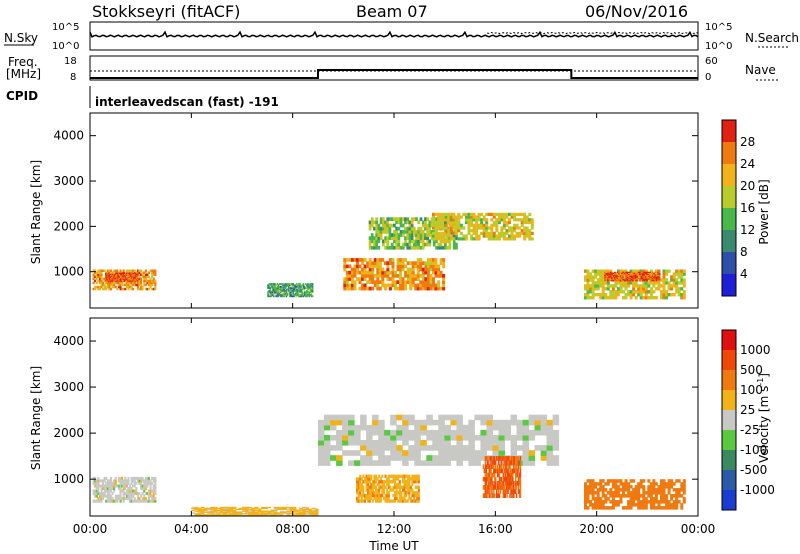  Describe the element at coordinates (65, 46) in the screenshot. I see `noise-left-tick-bottom: 10^0` at that location.